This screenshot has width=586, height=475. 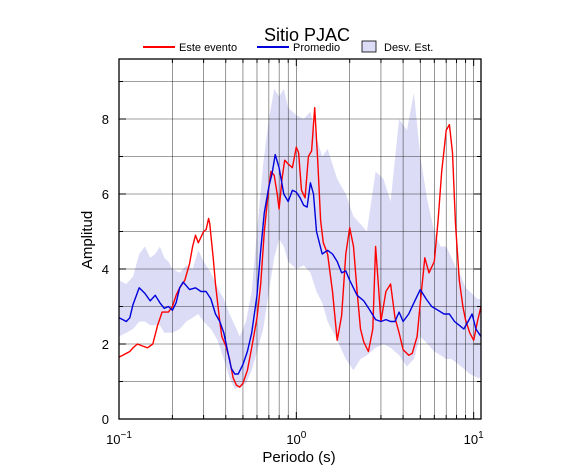 What do you see at coordinates (119, 438) in the screenshot?
I see `x-tick-label: 10⁻¹` at bounding box center [119, 438].